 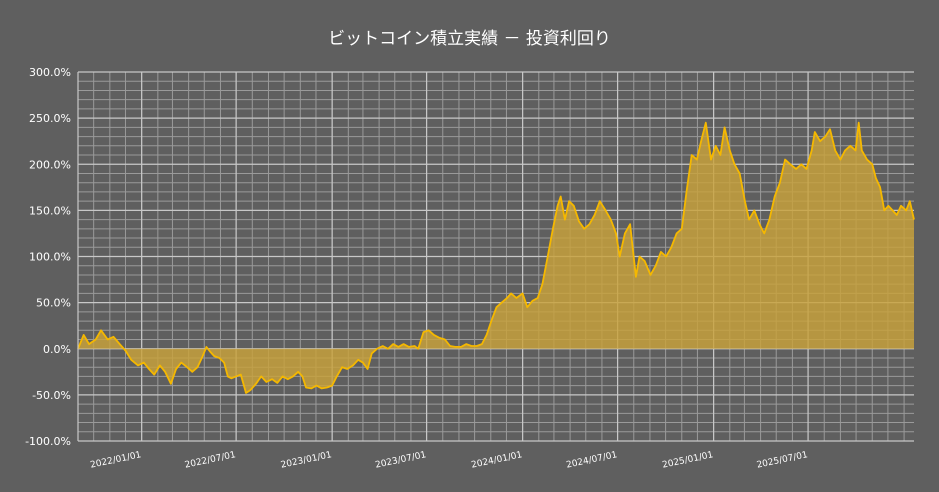 I want to click on y-tick-label: 250.0%, so click(x=50, y=118).